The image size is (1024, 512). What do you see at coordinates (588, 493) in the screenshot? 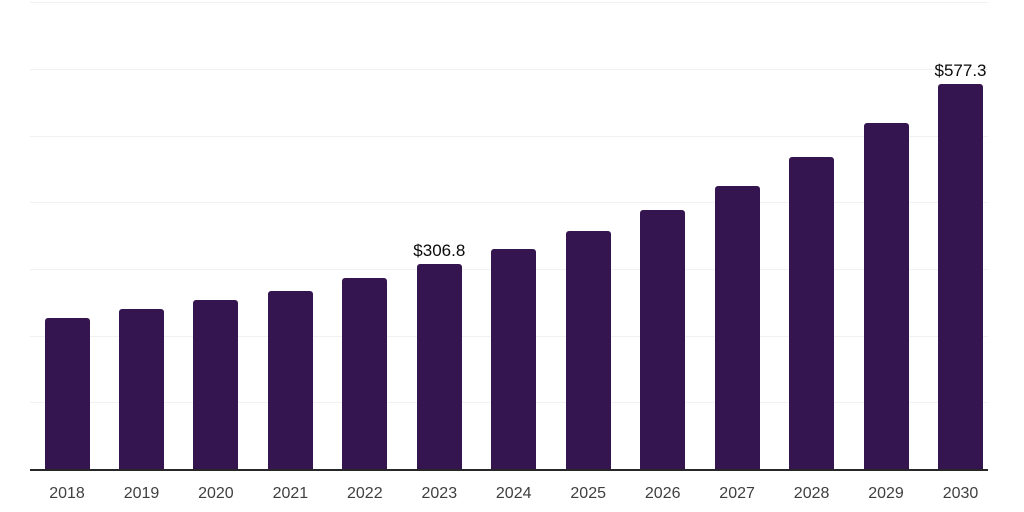
I see `x-axis-tick-label: 2025` at bounding box center [588, 493].